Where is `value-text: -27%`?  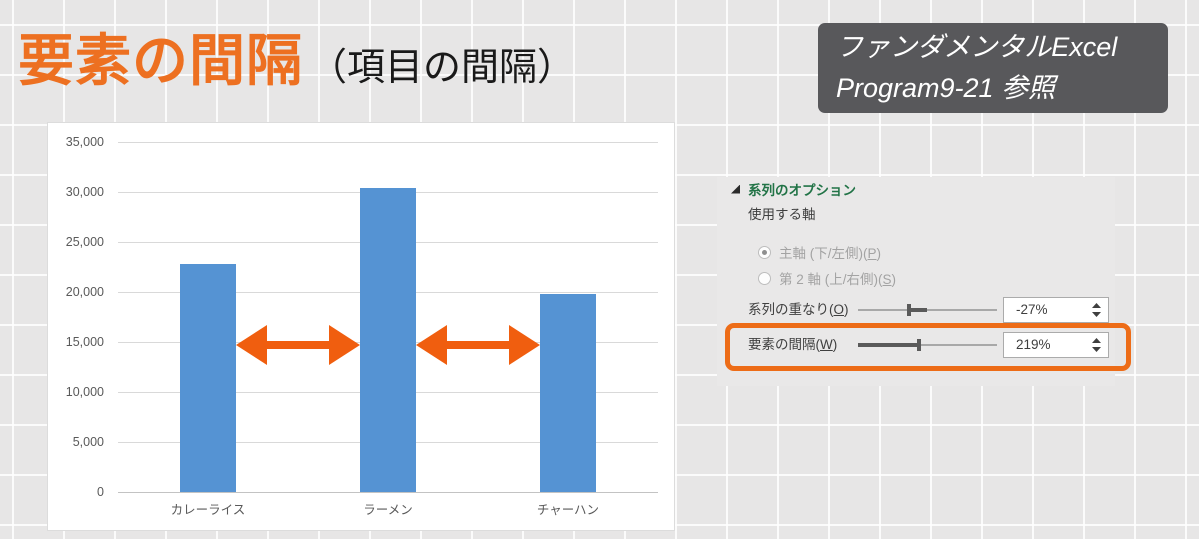 value-text: -27% is located at coordinates (1032, 309).